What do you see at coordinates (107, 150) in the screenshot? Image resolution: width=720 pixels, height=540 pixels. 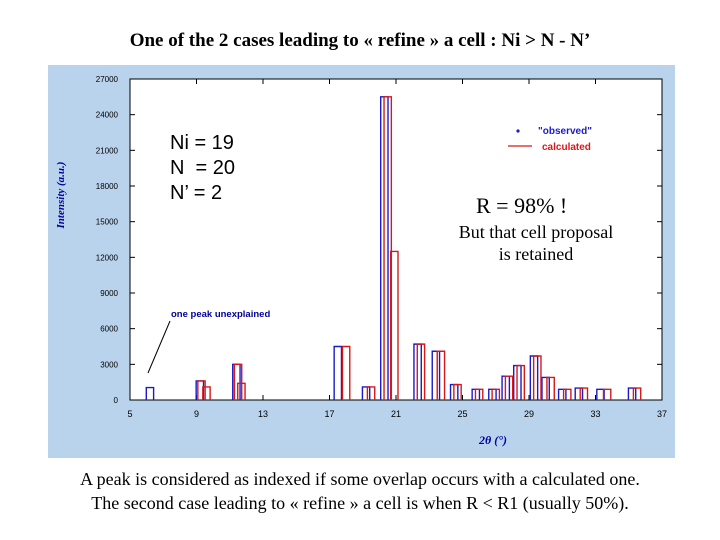 I see `y-tick-label: 21000` at bounding box center [107, 150].